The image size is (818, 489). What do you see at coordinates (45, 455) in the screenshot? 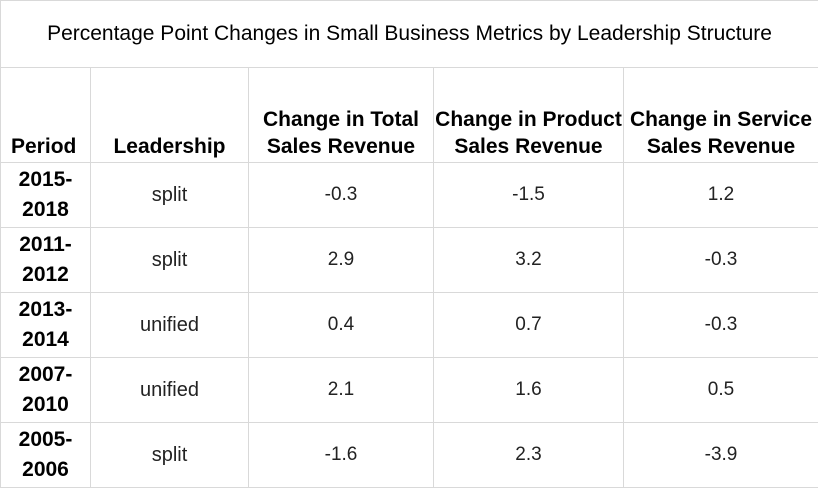
I see `period-cell: 2005-2006` at bounding box center [45, 455].